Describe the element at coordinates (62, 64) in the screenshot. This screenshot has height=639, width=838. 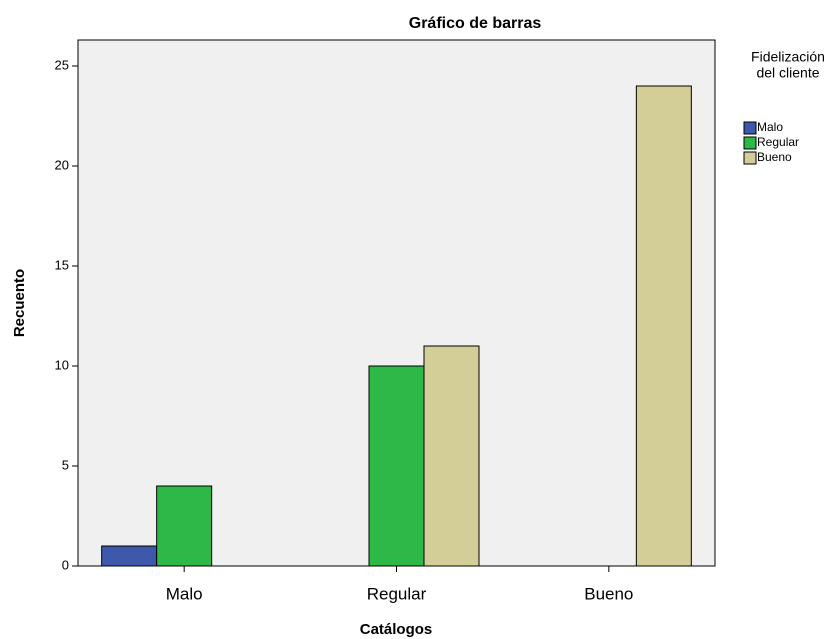
I see `y-tick-label: 25` at that location.